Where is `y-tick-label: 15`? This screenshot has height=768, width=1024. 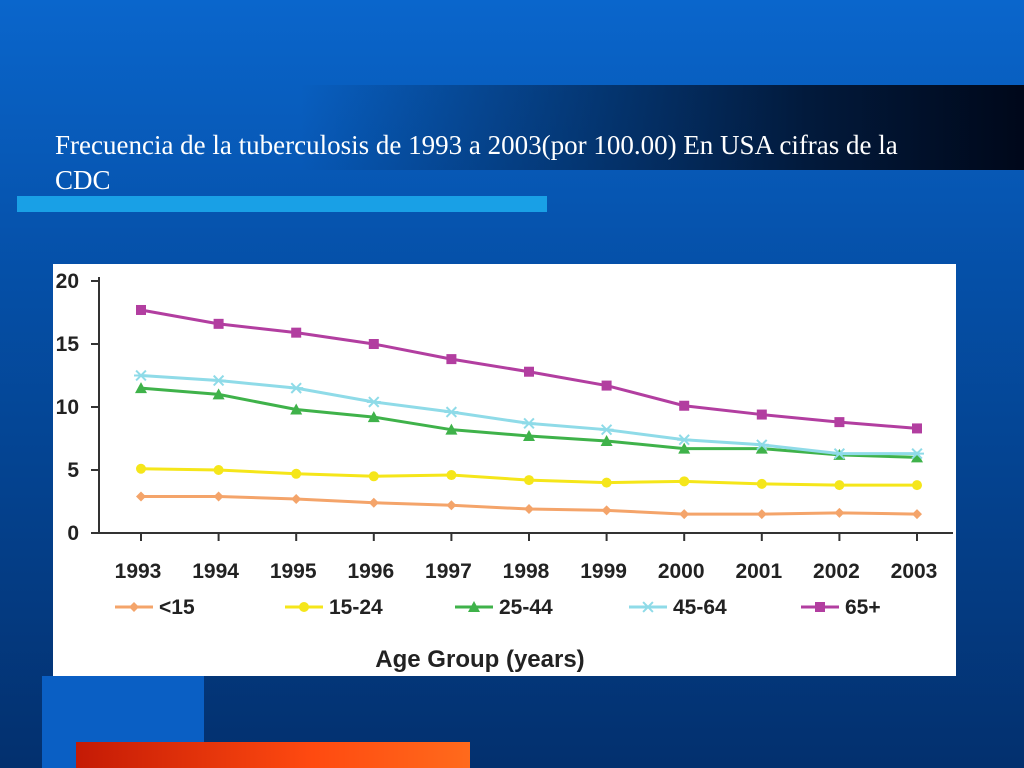 y-tick-label: 15 is located at coordinates (68, 344).